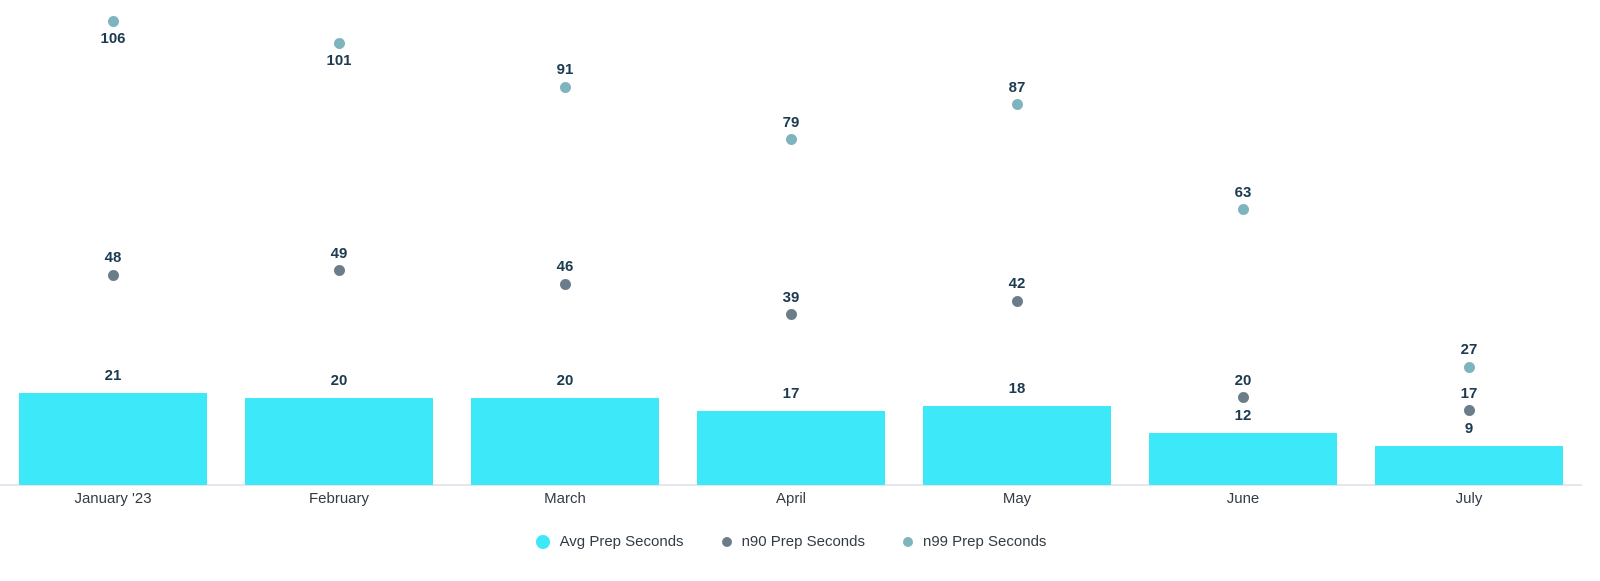 The image size is (1600, 581). Describe the element at coordinates (1017, 389) in the screenshot. I see `bar-value-label-may: 18` at that location.